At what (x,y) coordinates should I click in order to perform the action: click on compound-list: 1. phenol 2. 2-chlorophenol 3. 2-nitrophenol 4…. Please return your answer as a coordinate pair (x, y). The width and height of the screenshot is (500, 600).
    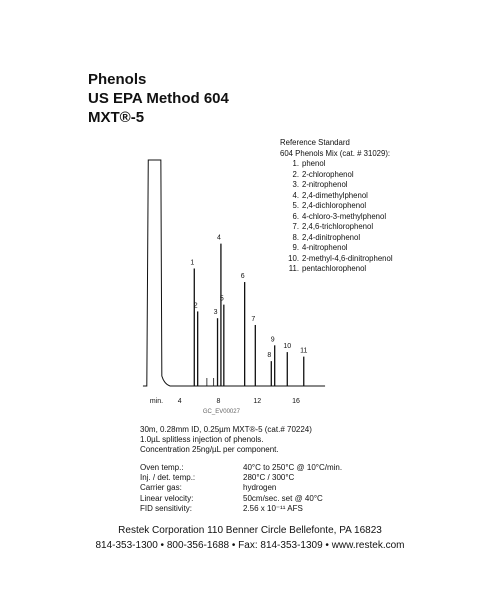
    Looking at the image, I should click on (336, 217).